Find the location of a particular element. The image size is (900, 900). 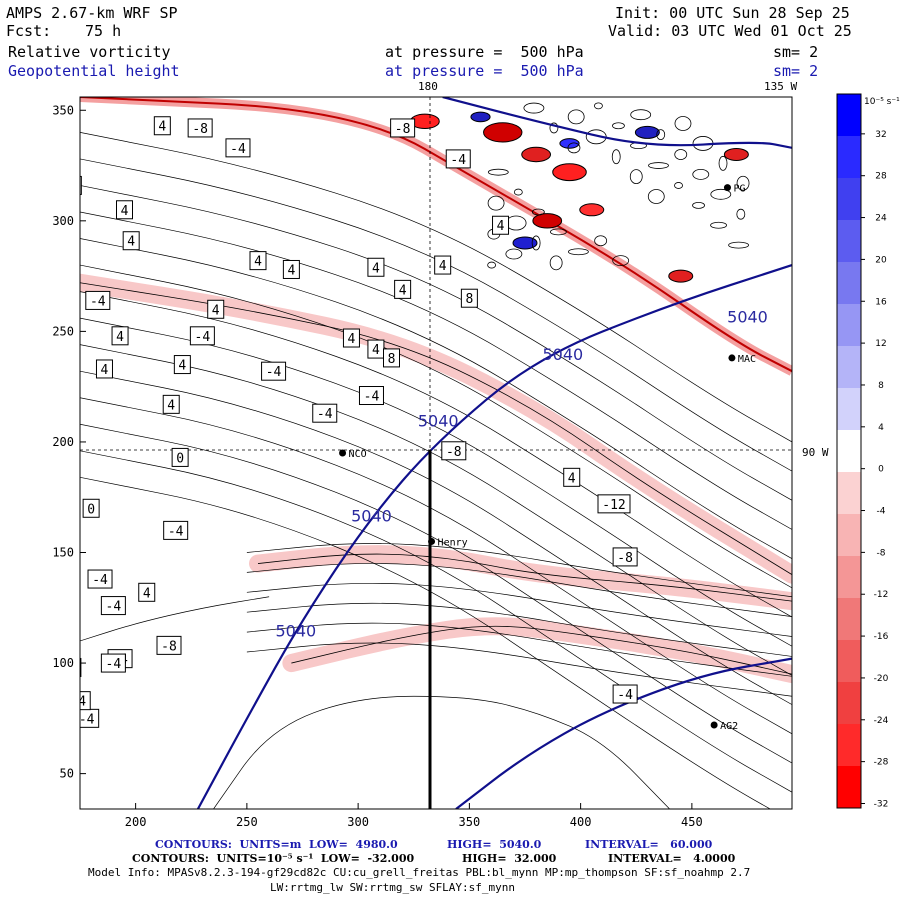

y-tick-label: 250 is located at coordinates (63, 331).